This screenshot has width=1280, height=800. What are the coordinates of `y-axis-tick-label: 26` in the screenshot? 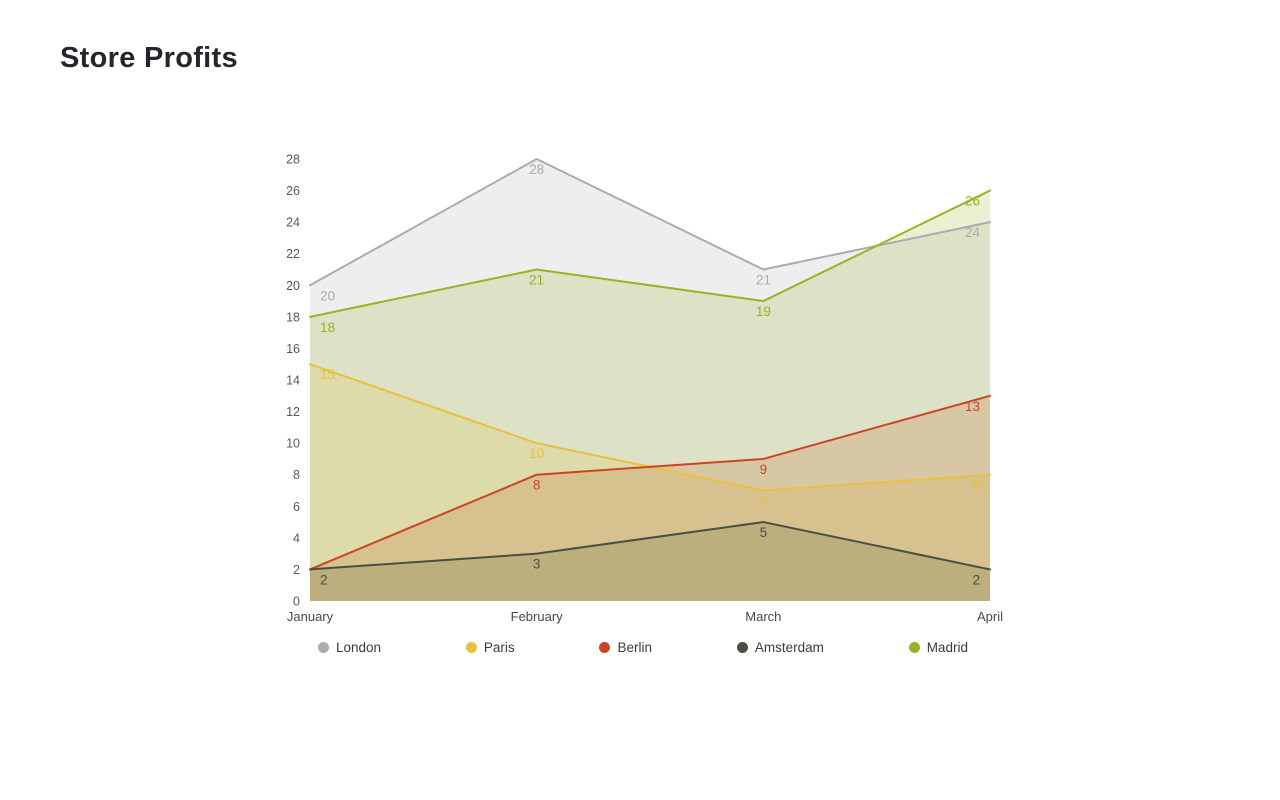 It's located at (293, 191).